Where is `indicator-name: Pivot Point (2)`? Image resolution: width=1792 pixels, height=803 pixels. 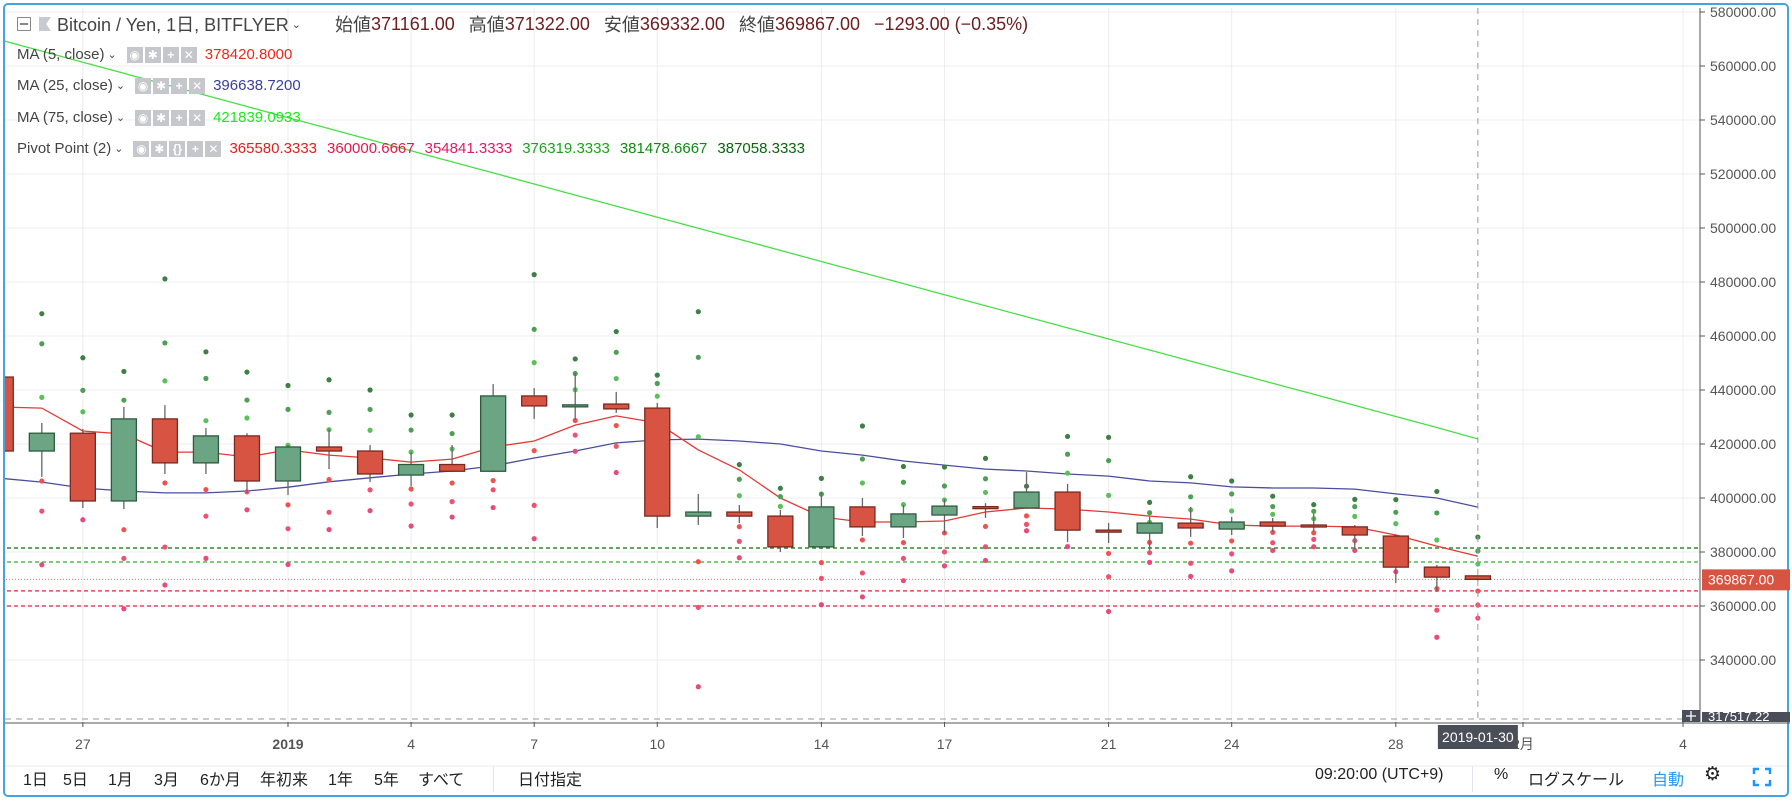 indicator-name: Pivot Point (2) is located at coordinates (64, 148).